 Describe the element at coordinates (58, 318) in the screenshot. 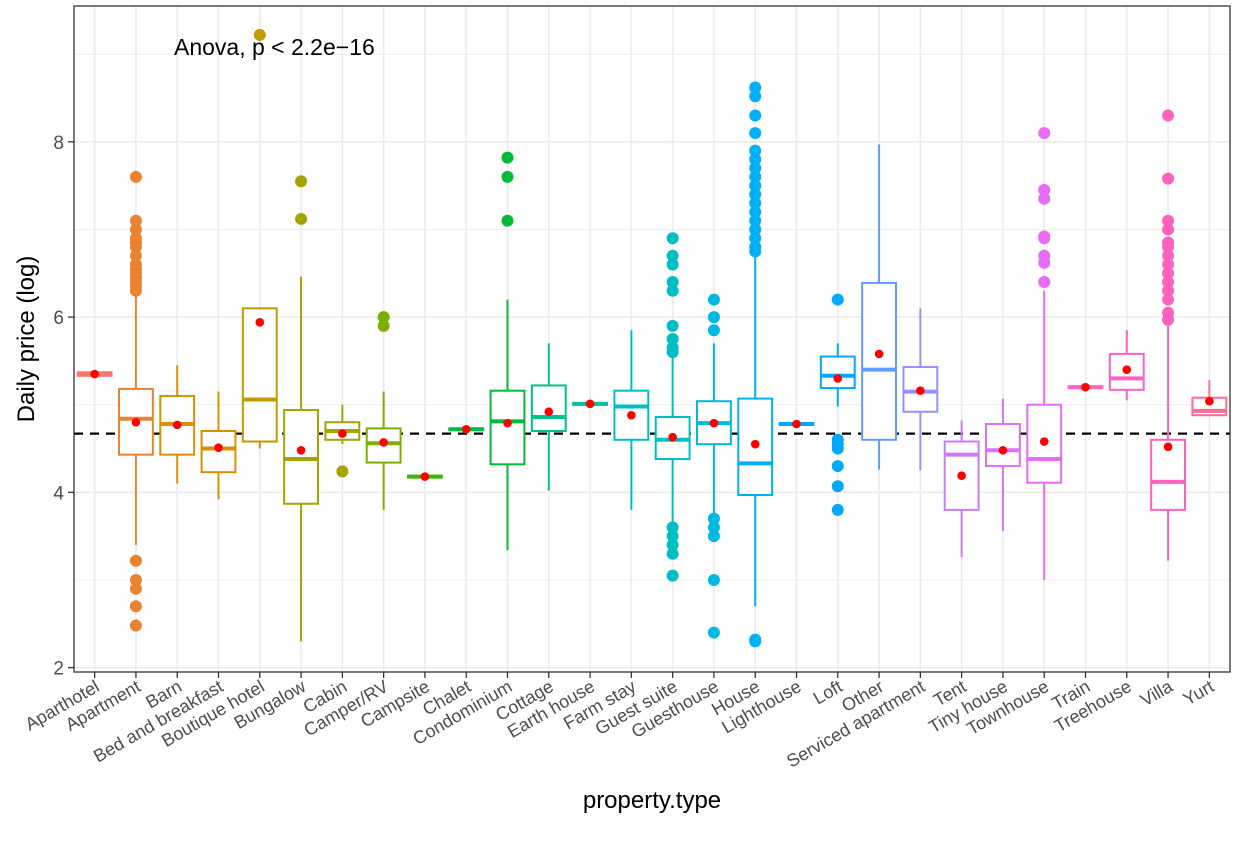

I see `y-tick-label: 6` at that location.